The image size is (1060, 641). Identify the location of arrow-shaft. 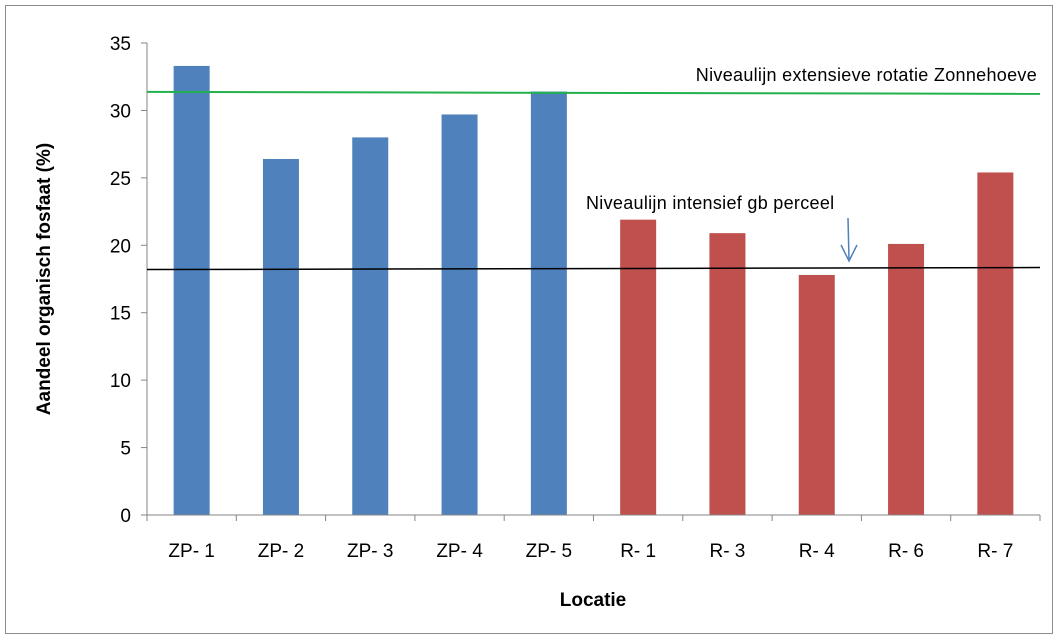
(848, 238).